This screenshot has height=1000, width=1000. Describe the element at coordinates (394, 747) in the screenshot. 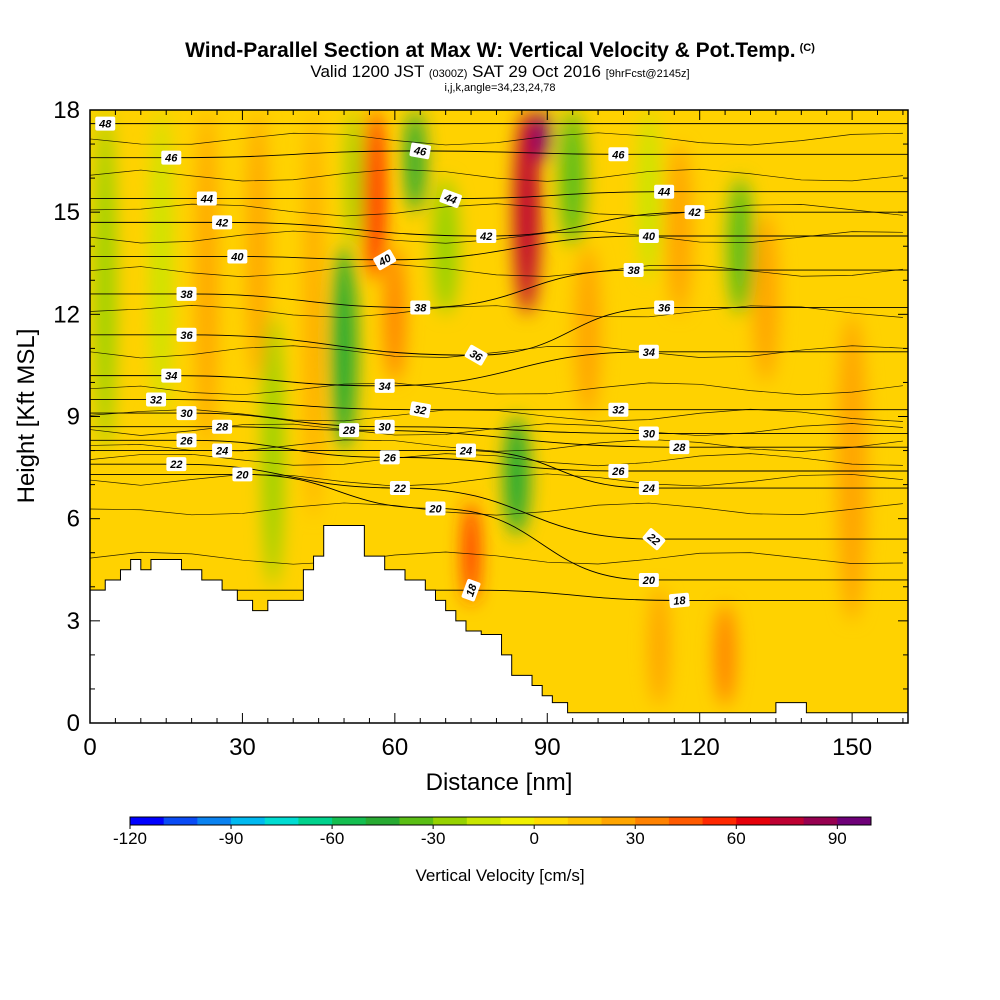

I see `x-tick-label: 60` at that location.